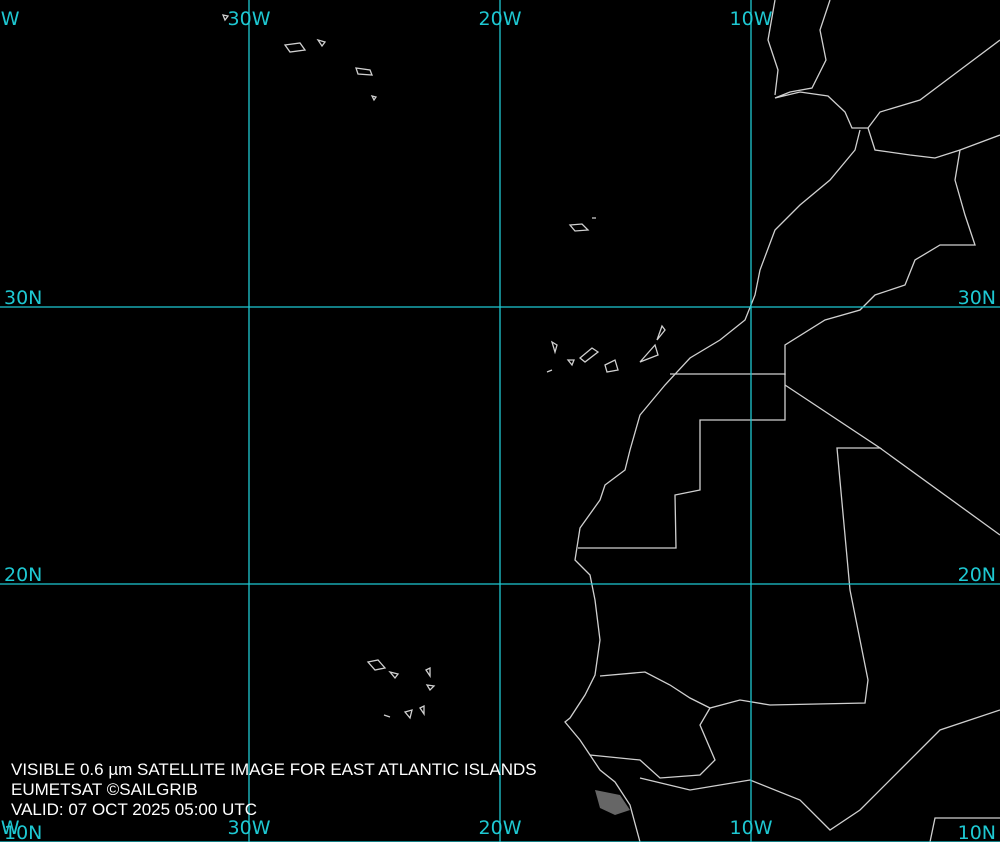 The image size is (1000, 842). What do you see at coordinates (23, 298) in the screenshot?
I see `latitude-label-left: 30N` at bounding box center [23, 298].